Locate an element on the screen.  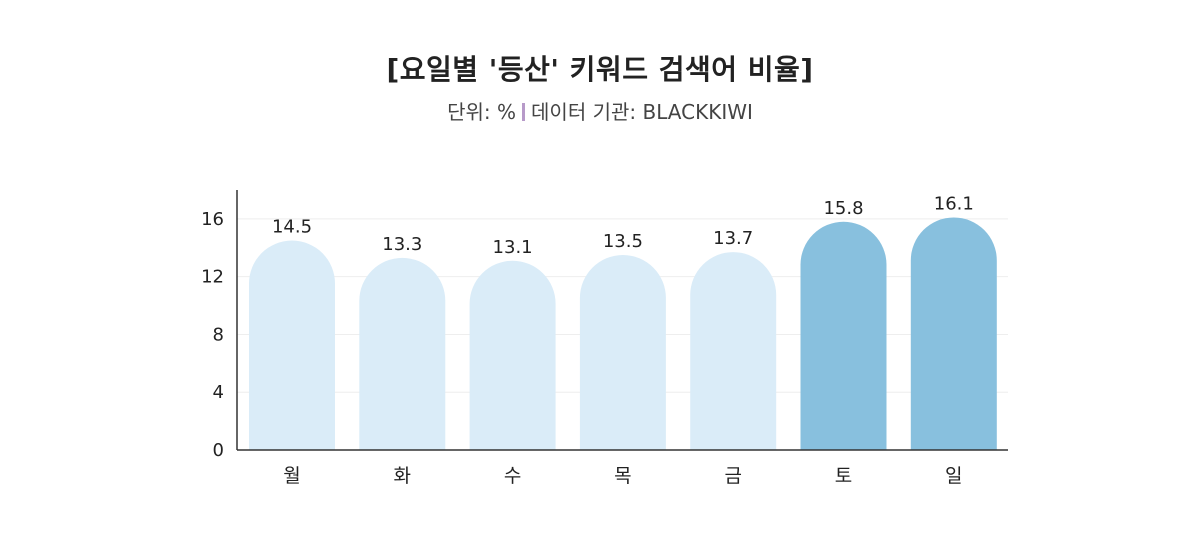
y-tick-label: 12 is located at coordinates (212, 277).